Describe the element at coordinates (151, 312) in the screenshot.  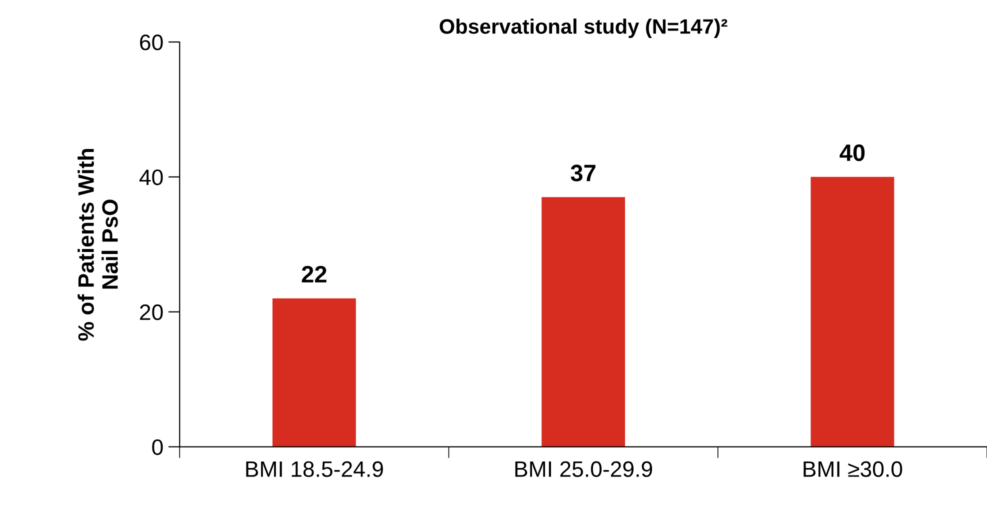
I see `y-tick-label: 20` at that location.